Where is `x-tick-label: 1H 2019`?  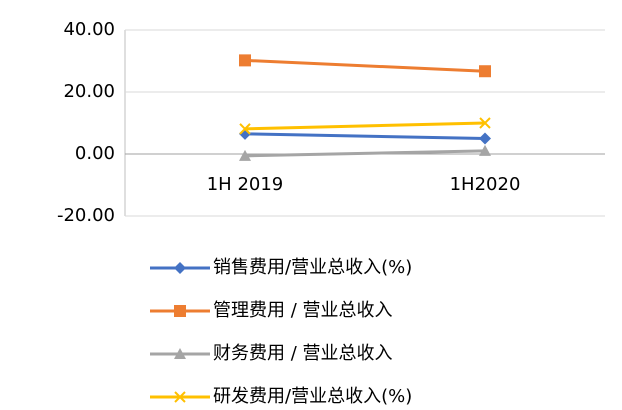 x-tick-label: 1H 2019 is located at coordinates (245, 184).